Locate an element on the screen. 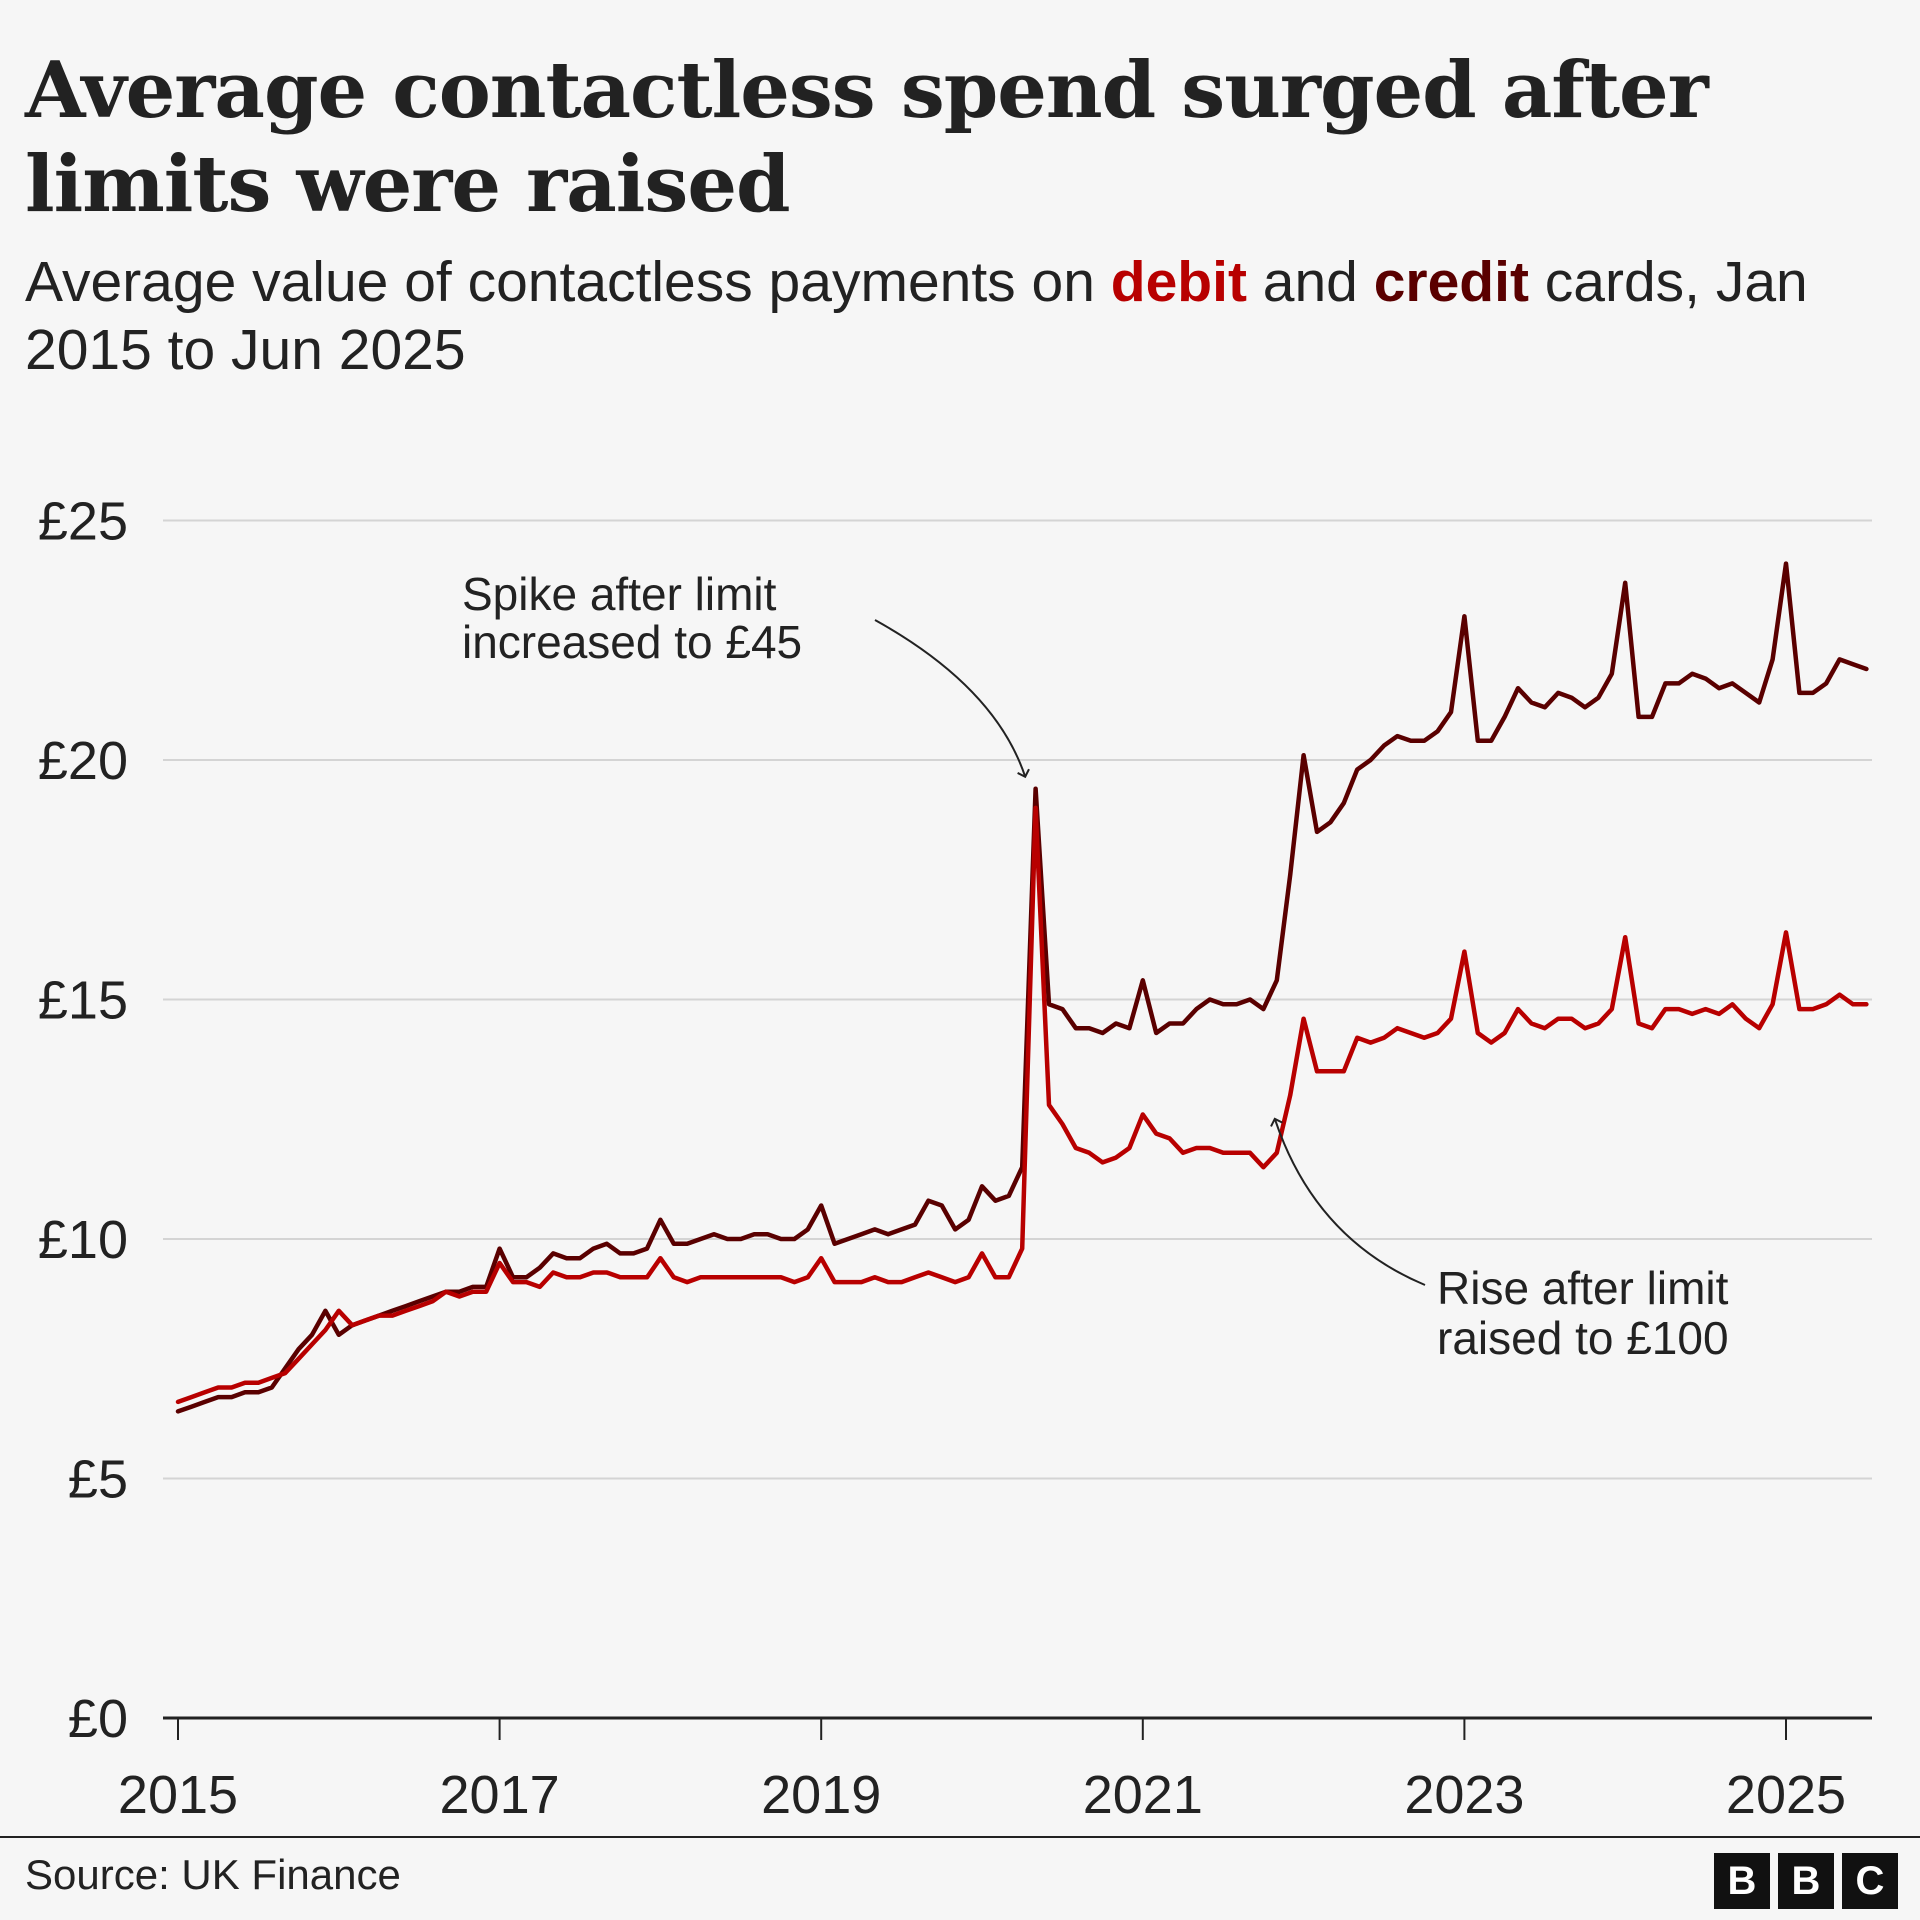  subtitle-middle: and is located at coordinates (1310, 282).